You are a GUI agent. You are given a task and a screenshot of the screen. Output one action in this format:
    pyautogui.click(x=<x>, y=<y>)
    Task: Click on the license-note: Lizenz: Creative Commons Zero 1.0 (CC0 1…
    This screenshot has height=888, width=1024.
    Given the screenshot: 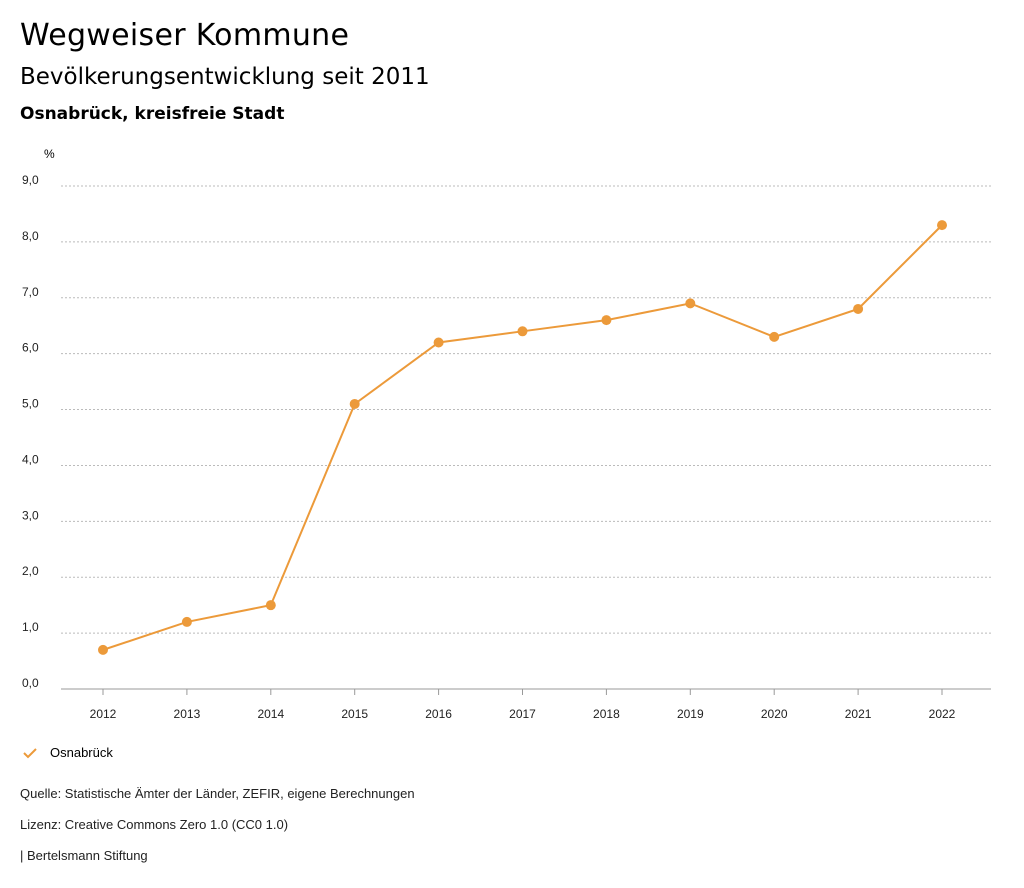 What is the action you would take?
    pyautogui.click(x=154, y=824)
    